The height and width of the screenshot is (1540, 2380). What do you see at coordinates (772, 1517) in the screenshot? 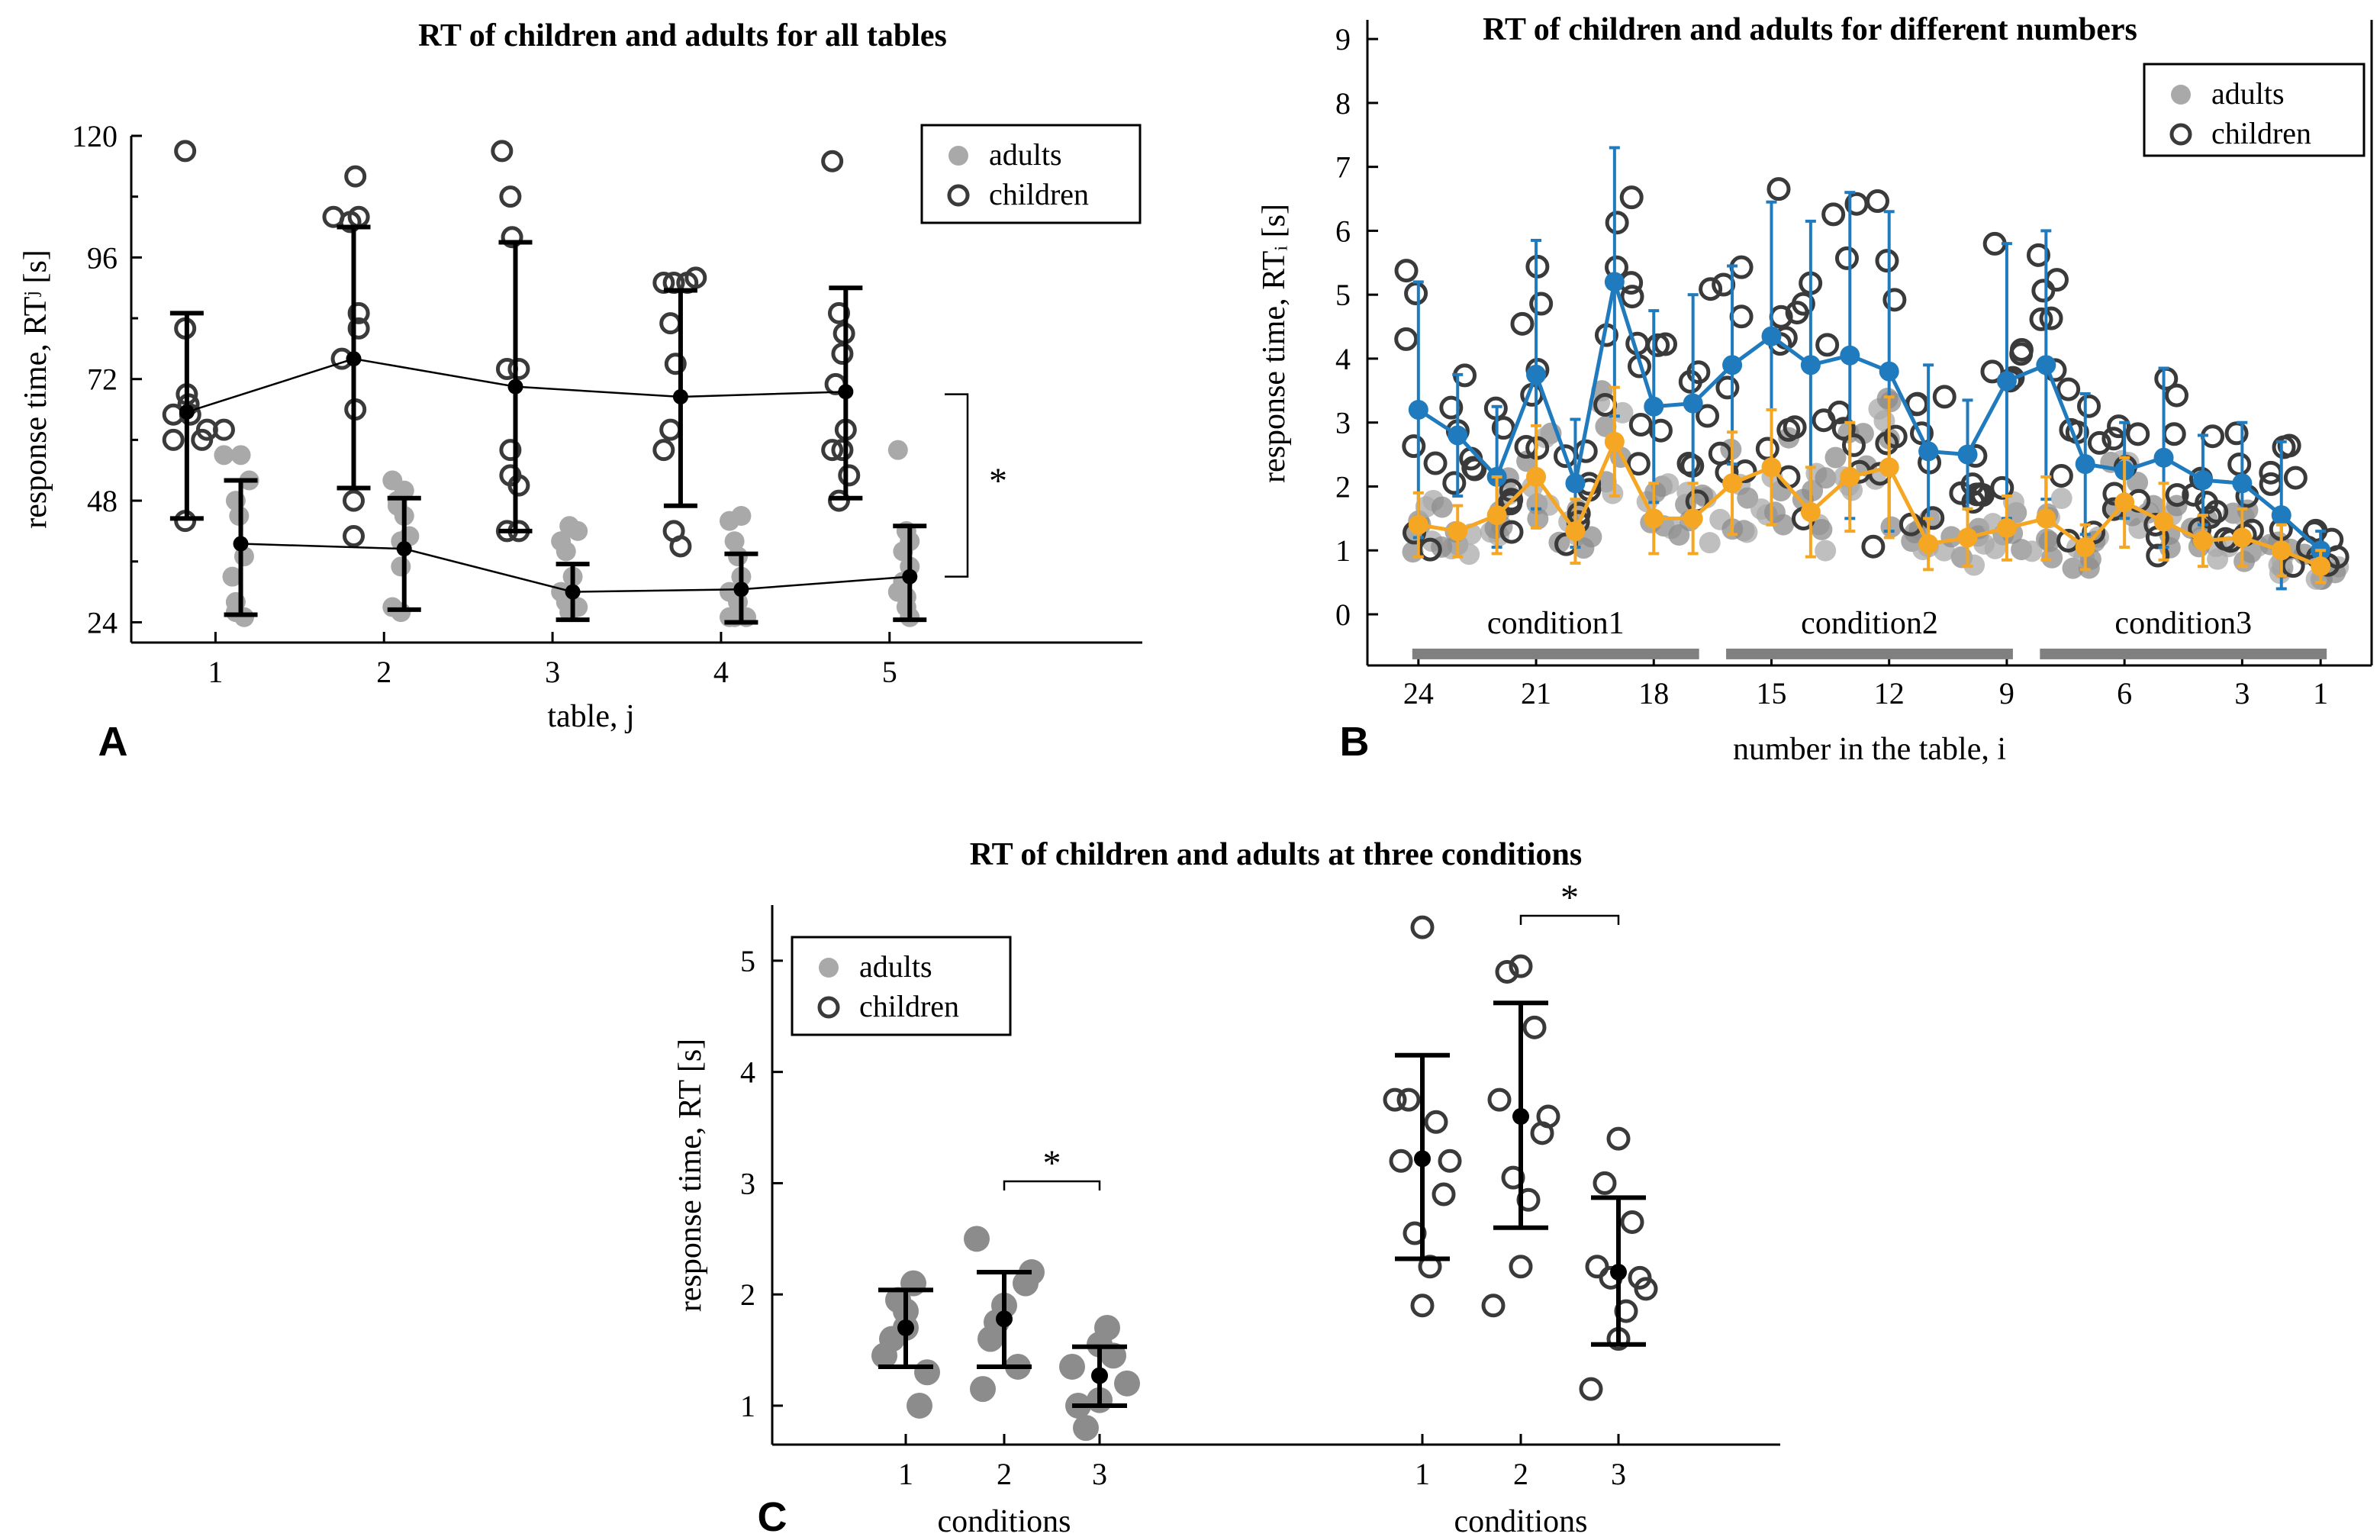
I see `panel-c-letter: C` at bounding box center [772, 1517].